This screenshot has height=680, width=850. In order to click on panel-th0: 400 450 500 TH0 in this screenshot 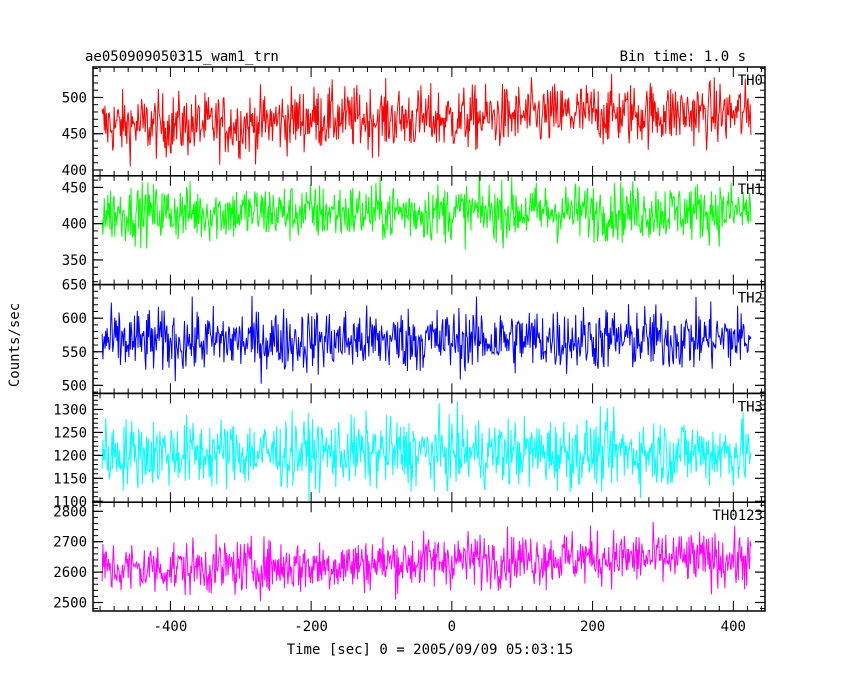, I will do `click(414, 122)`.